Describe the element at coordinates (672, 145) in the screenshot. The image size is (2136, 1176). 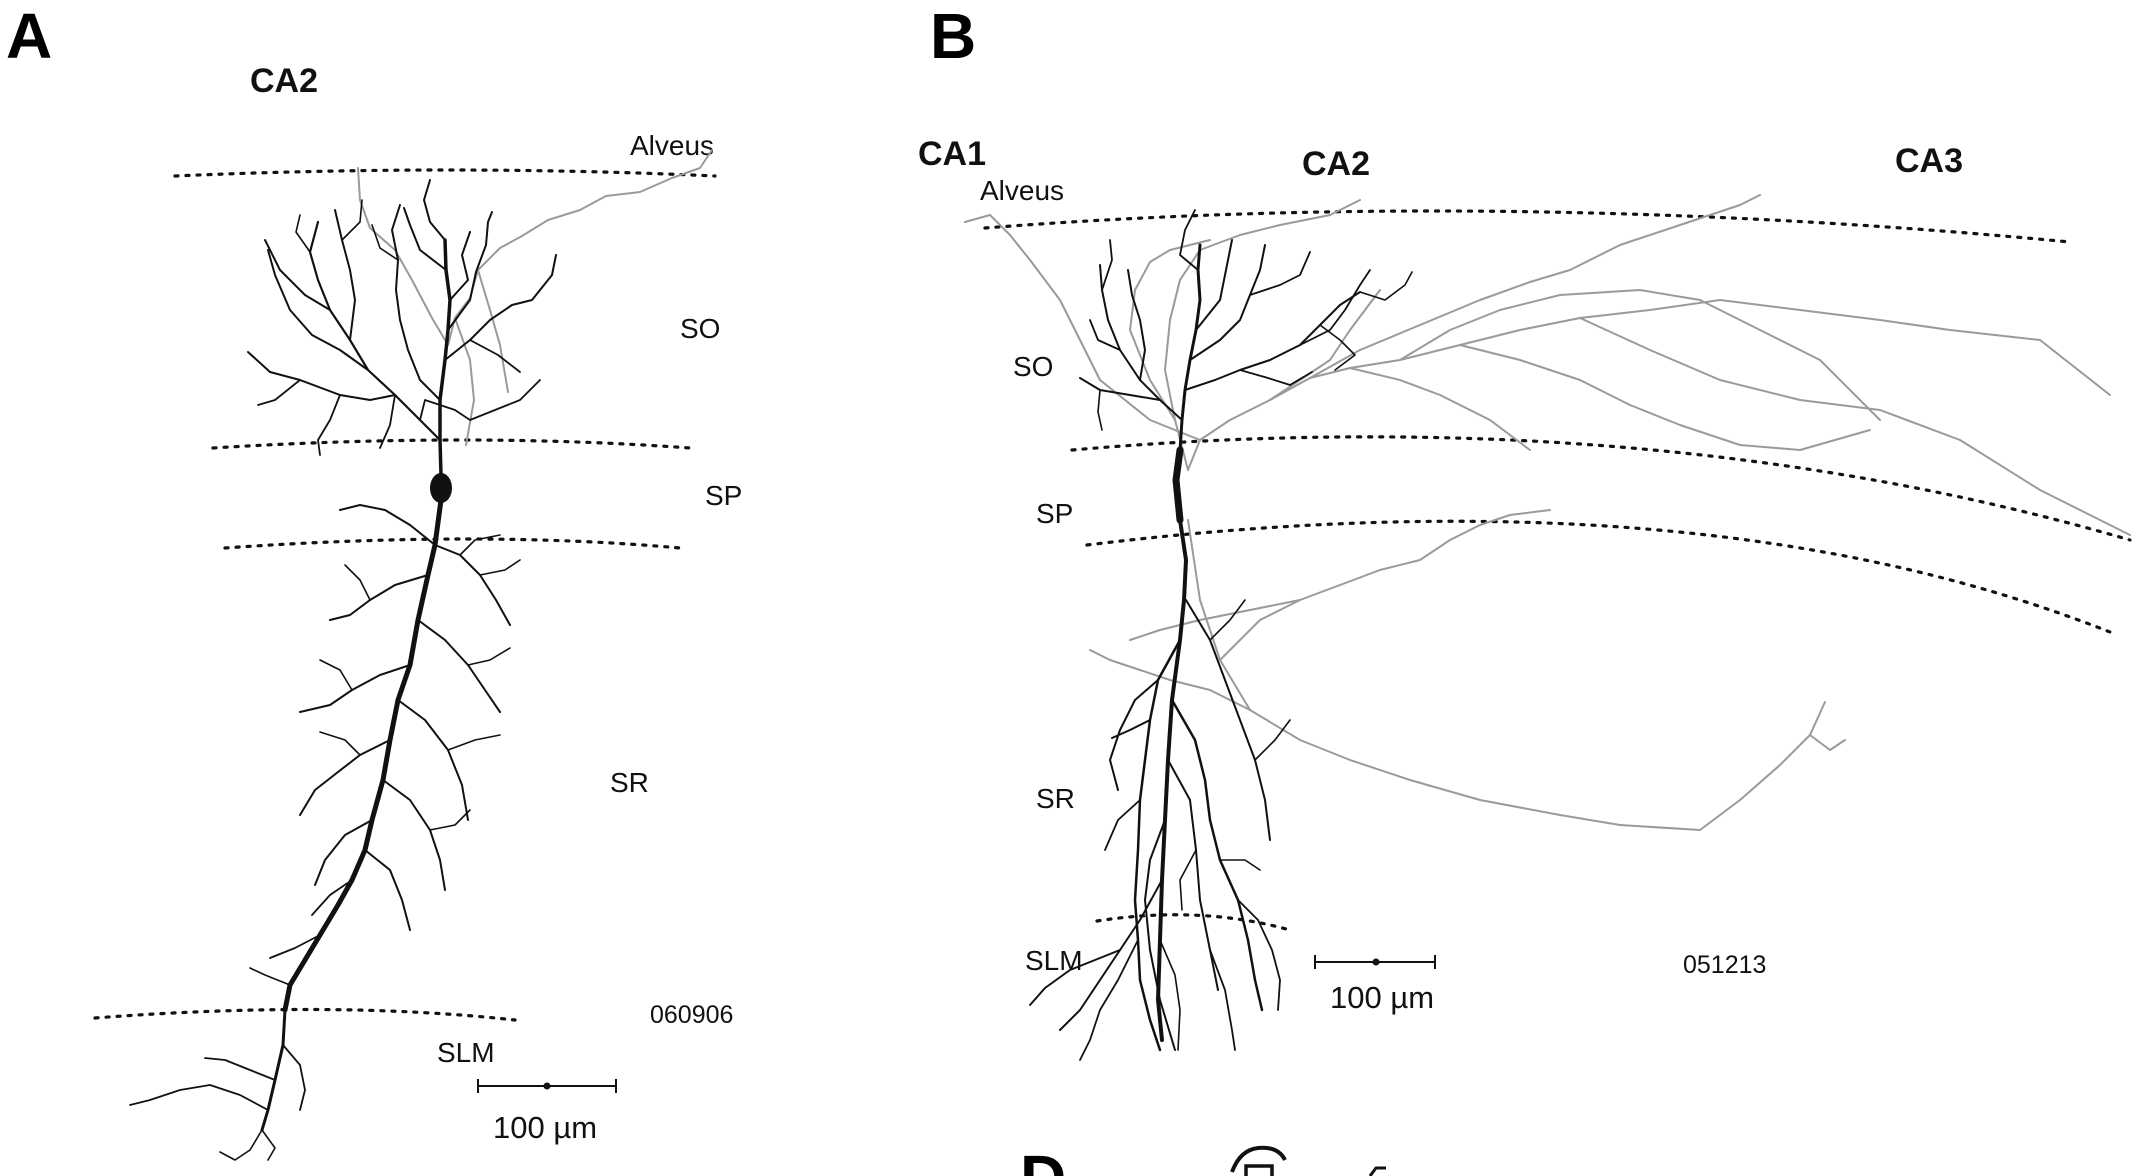
I see `panel-a-alveus-label: Alveus` at that location.